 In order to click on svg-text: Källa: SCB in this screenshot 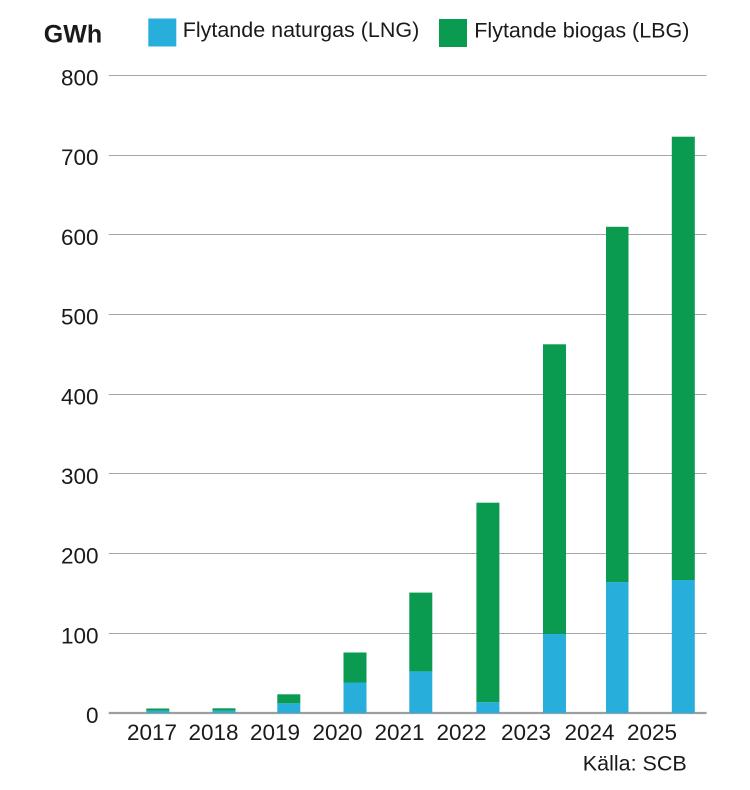, I will do `click(635, 764)`.